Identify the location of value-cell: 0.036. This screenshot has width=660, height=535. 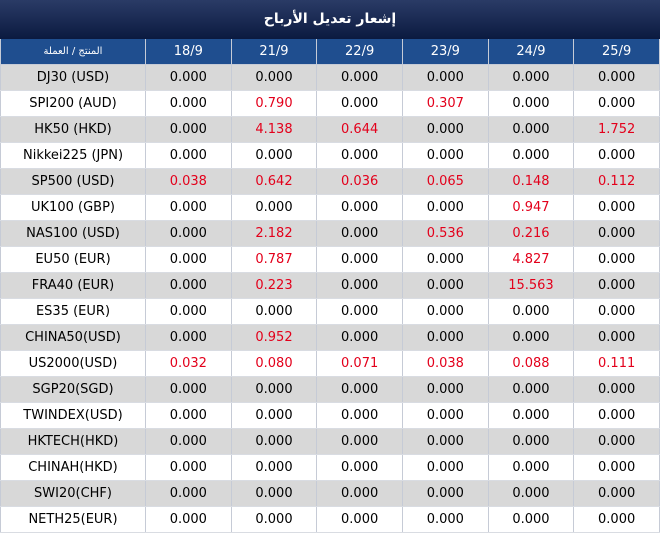
(359, 181).